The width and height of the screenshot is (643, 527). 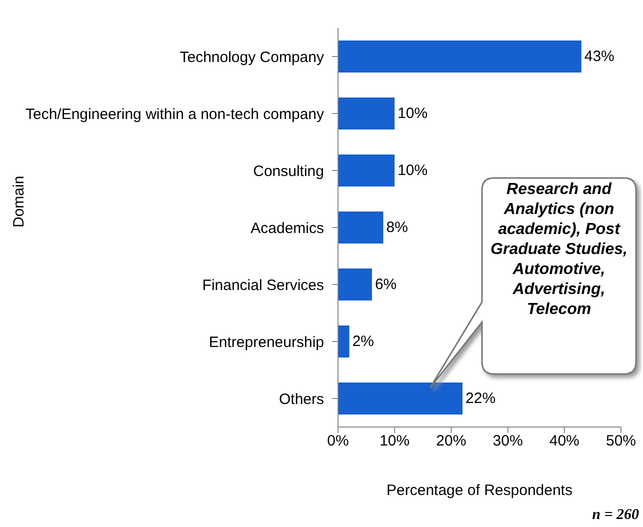 I want to click on annotation: Research and Analytics (non academic), Post Graduate Studies, Automotive, Advertising, Telecom, so click(x=559, y=250).